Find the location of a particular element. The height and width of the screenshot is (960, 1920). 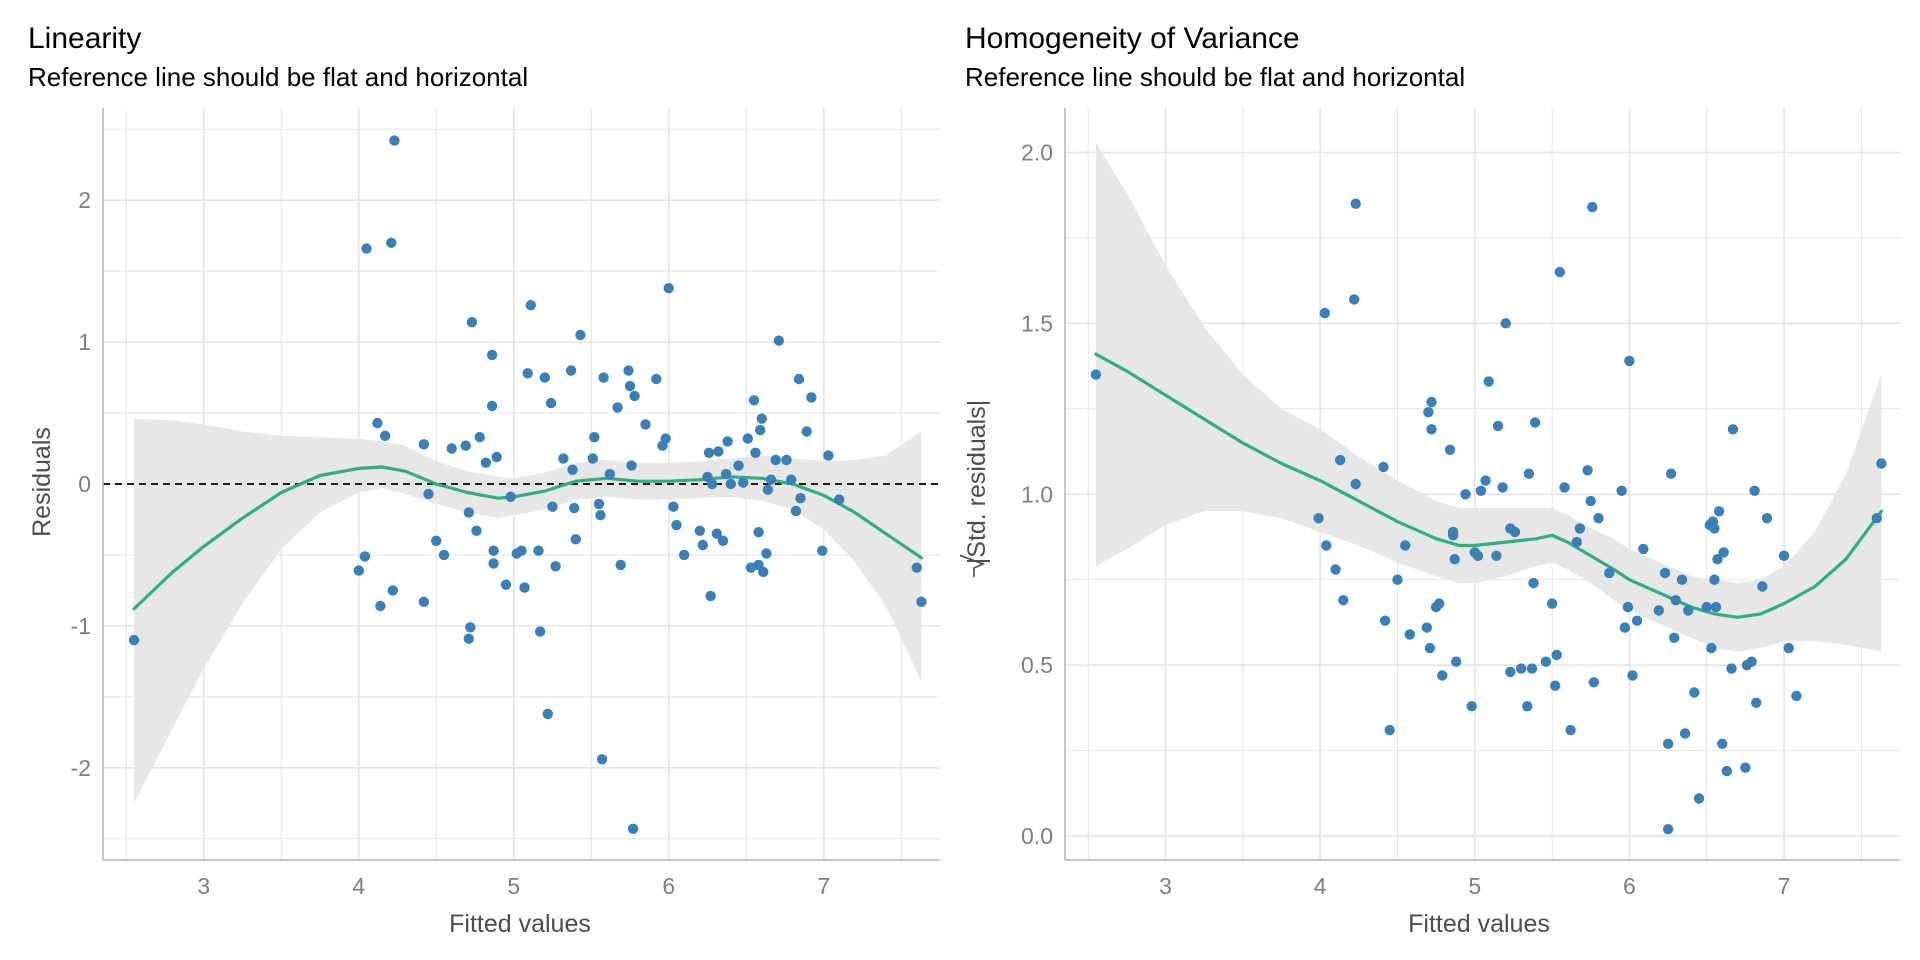

y-tick-label: 1 is located at coordinates (84, 342).